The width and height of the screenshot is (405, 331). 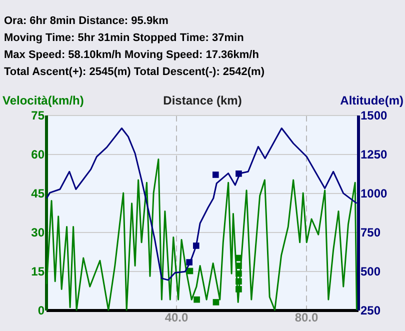 I want to click on y2-tick-label: 1250, so click(x=374, y=155).